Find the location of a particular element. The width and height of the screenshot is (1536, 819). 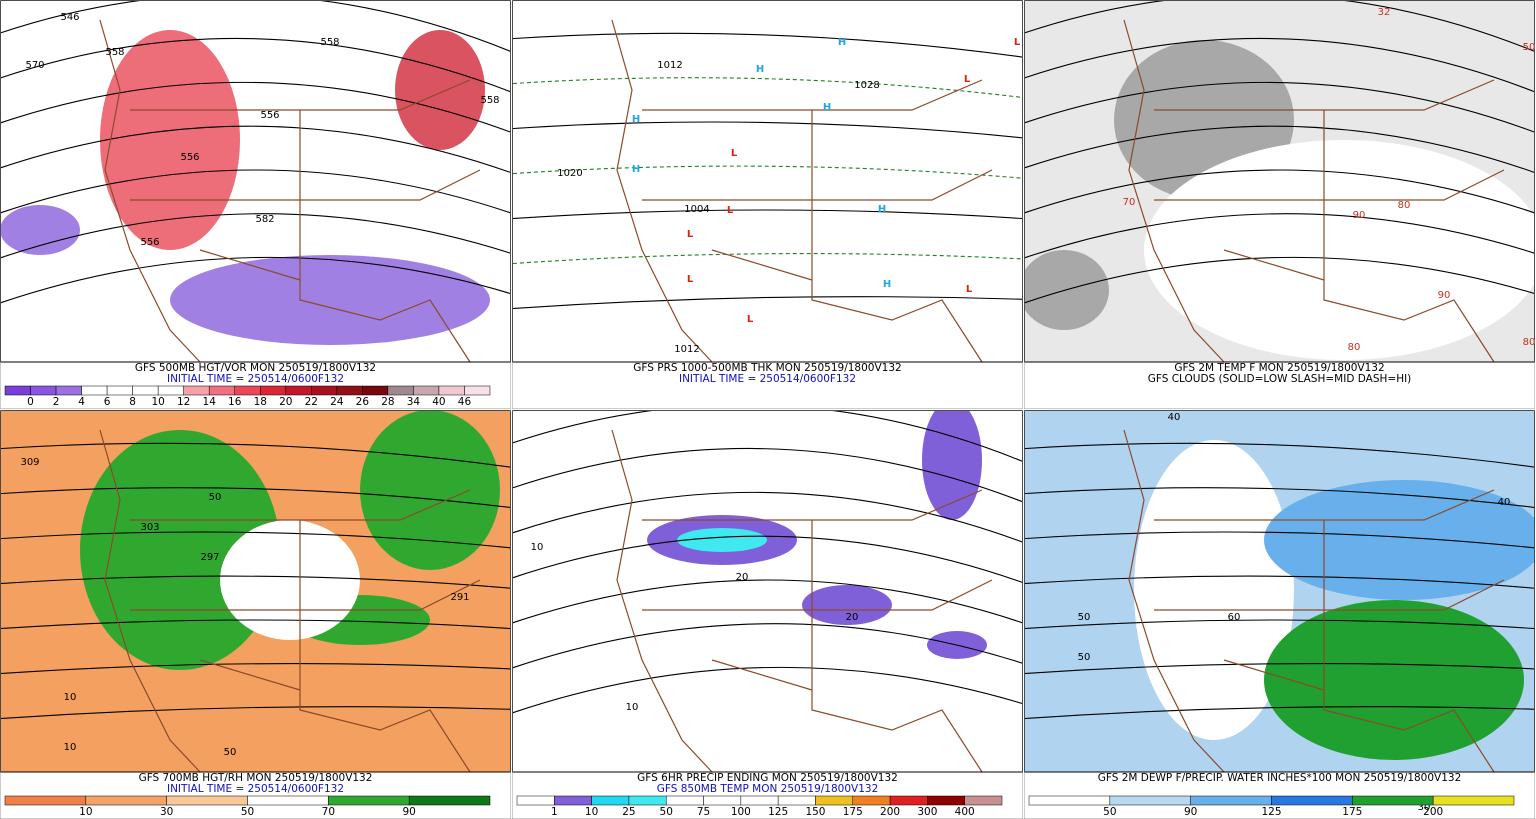

map-label: 32 is located at coordinates (1384, 12).